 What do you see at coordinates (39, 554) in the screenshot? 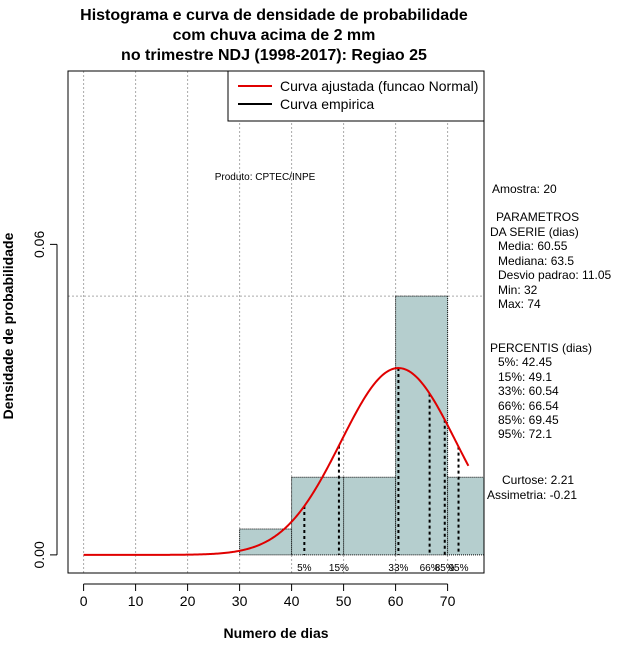
I see `y-tick-label: 0.00` at bounding box center [39, 554].